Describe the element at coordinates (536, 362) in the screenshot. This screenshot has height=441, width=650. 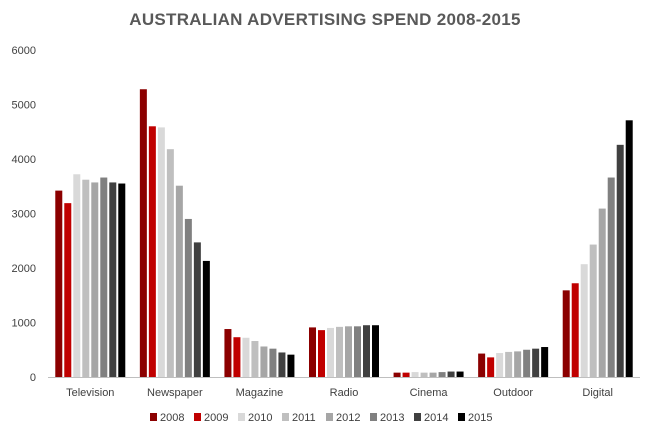
I see `bar-outdoor-2014` at that location.